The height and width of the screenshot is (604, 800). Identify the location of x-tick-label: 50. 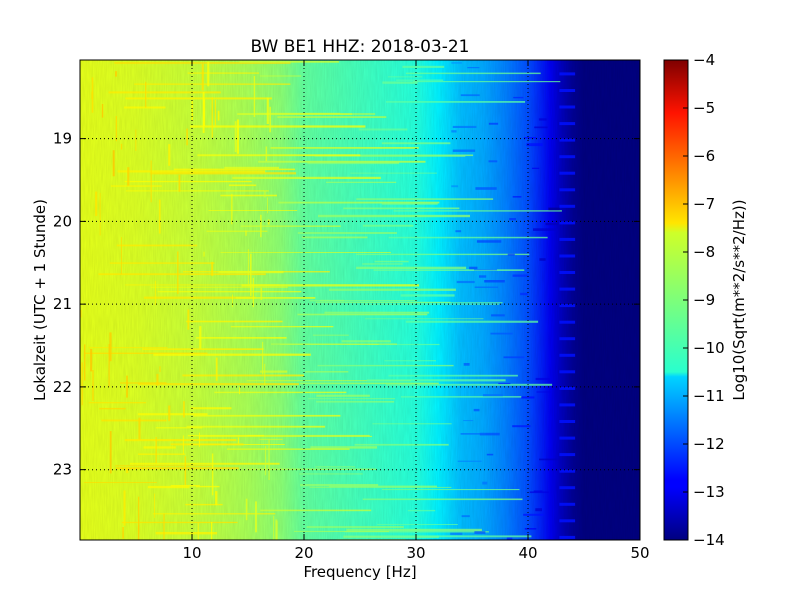
(639, 553).